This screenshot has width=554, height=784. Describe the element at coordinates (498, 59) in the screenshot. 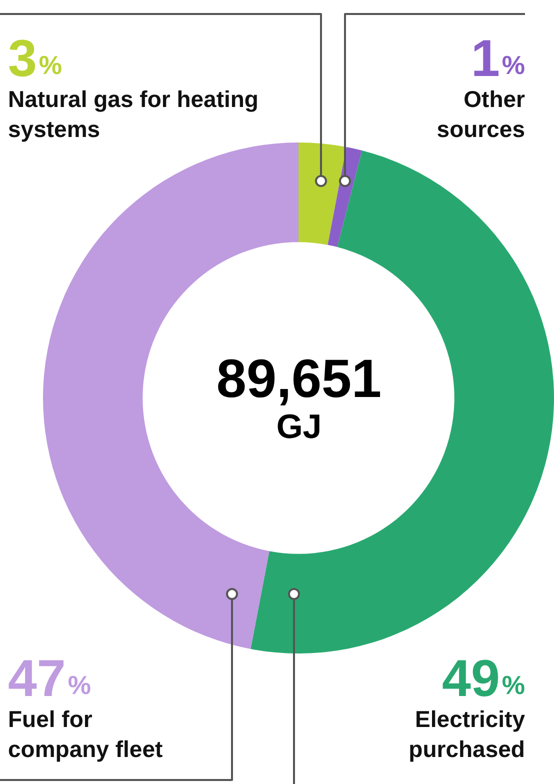

I see `data-label: 1%` at that location.